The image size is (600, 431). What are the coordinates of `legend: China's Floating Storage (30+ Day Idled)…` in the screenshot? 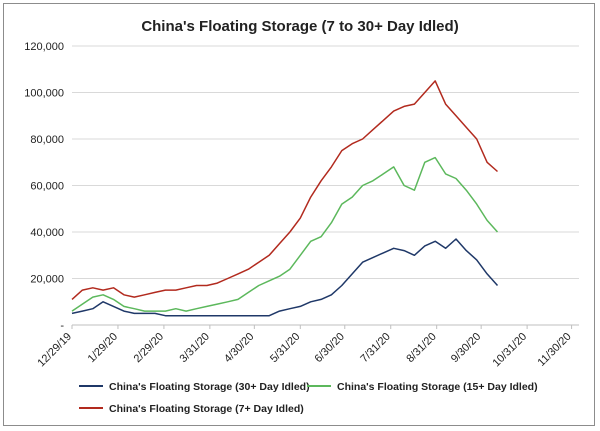 It's located at (308, 398).